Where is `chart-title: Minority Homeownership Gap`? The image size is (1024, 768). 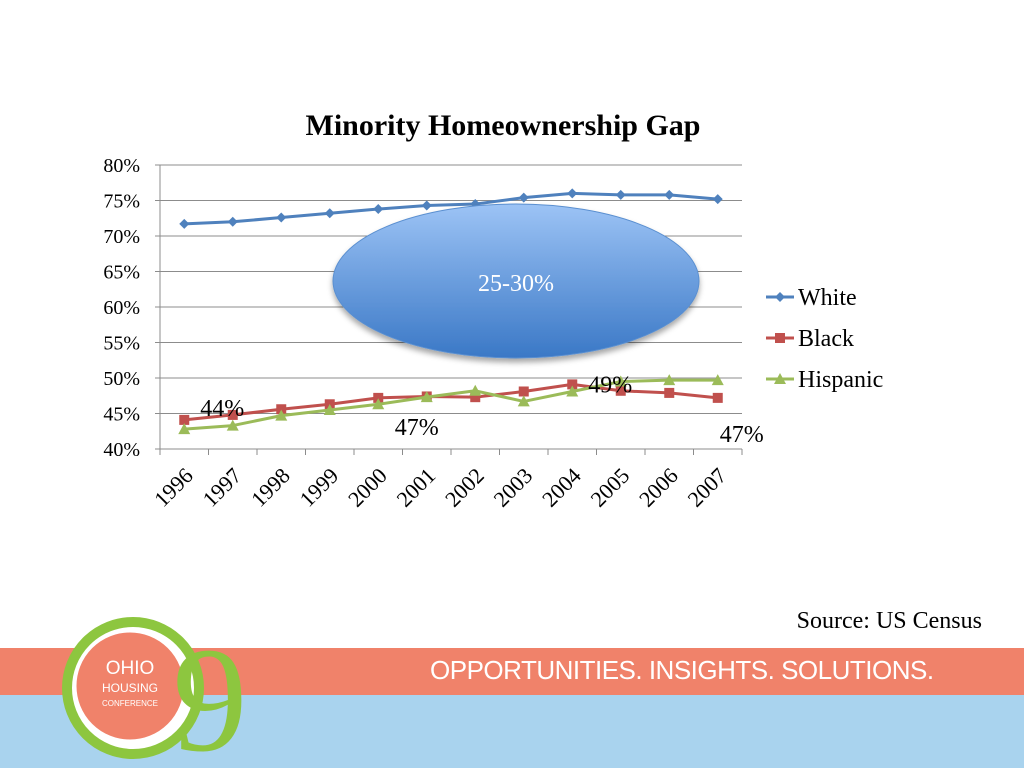 chart-title: Minority Homeownership Gap is located at coordinates (503, 125).